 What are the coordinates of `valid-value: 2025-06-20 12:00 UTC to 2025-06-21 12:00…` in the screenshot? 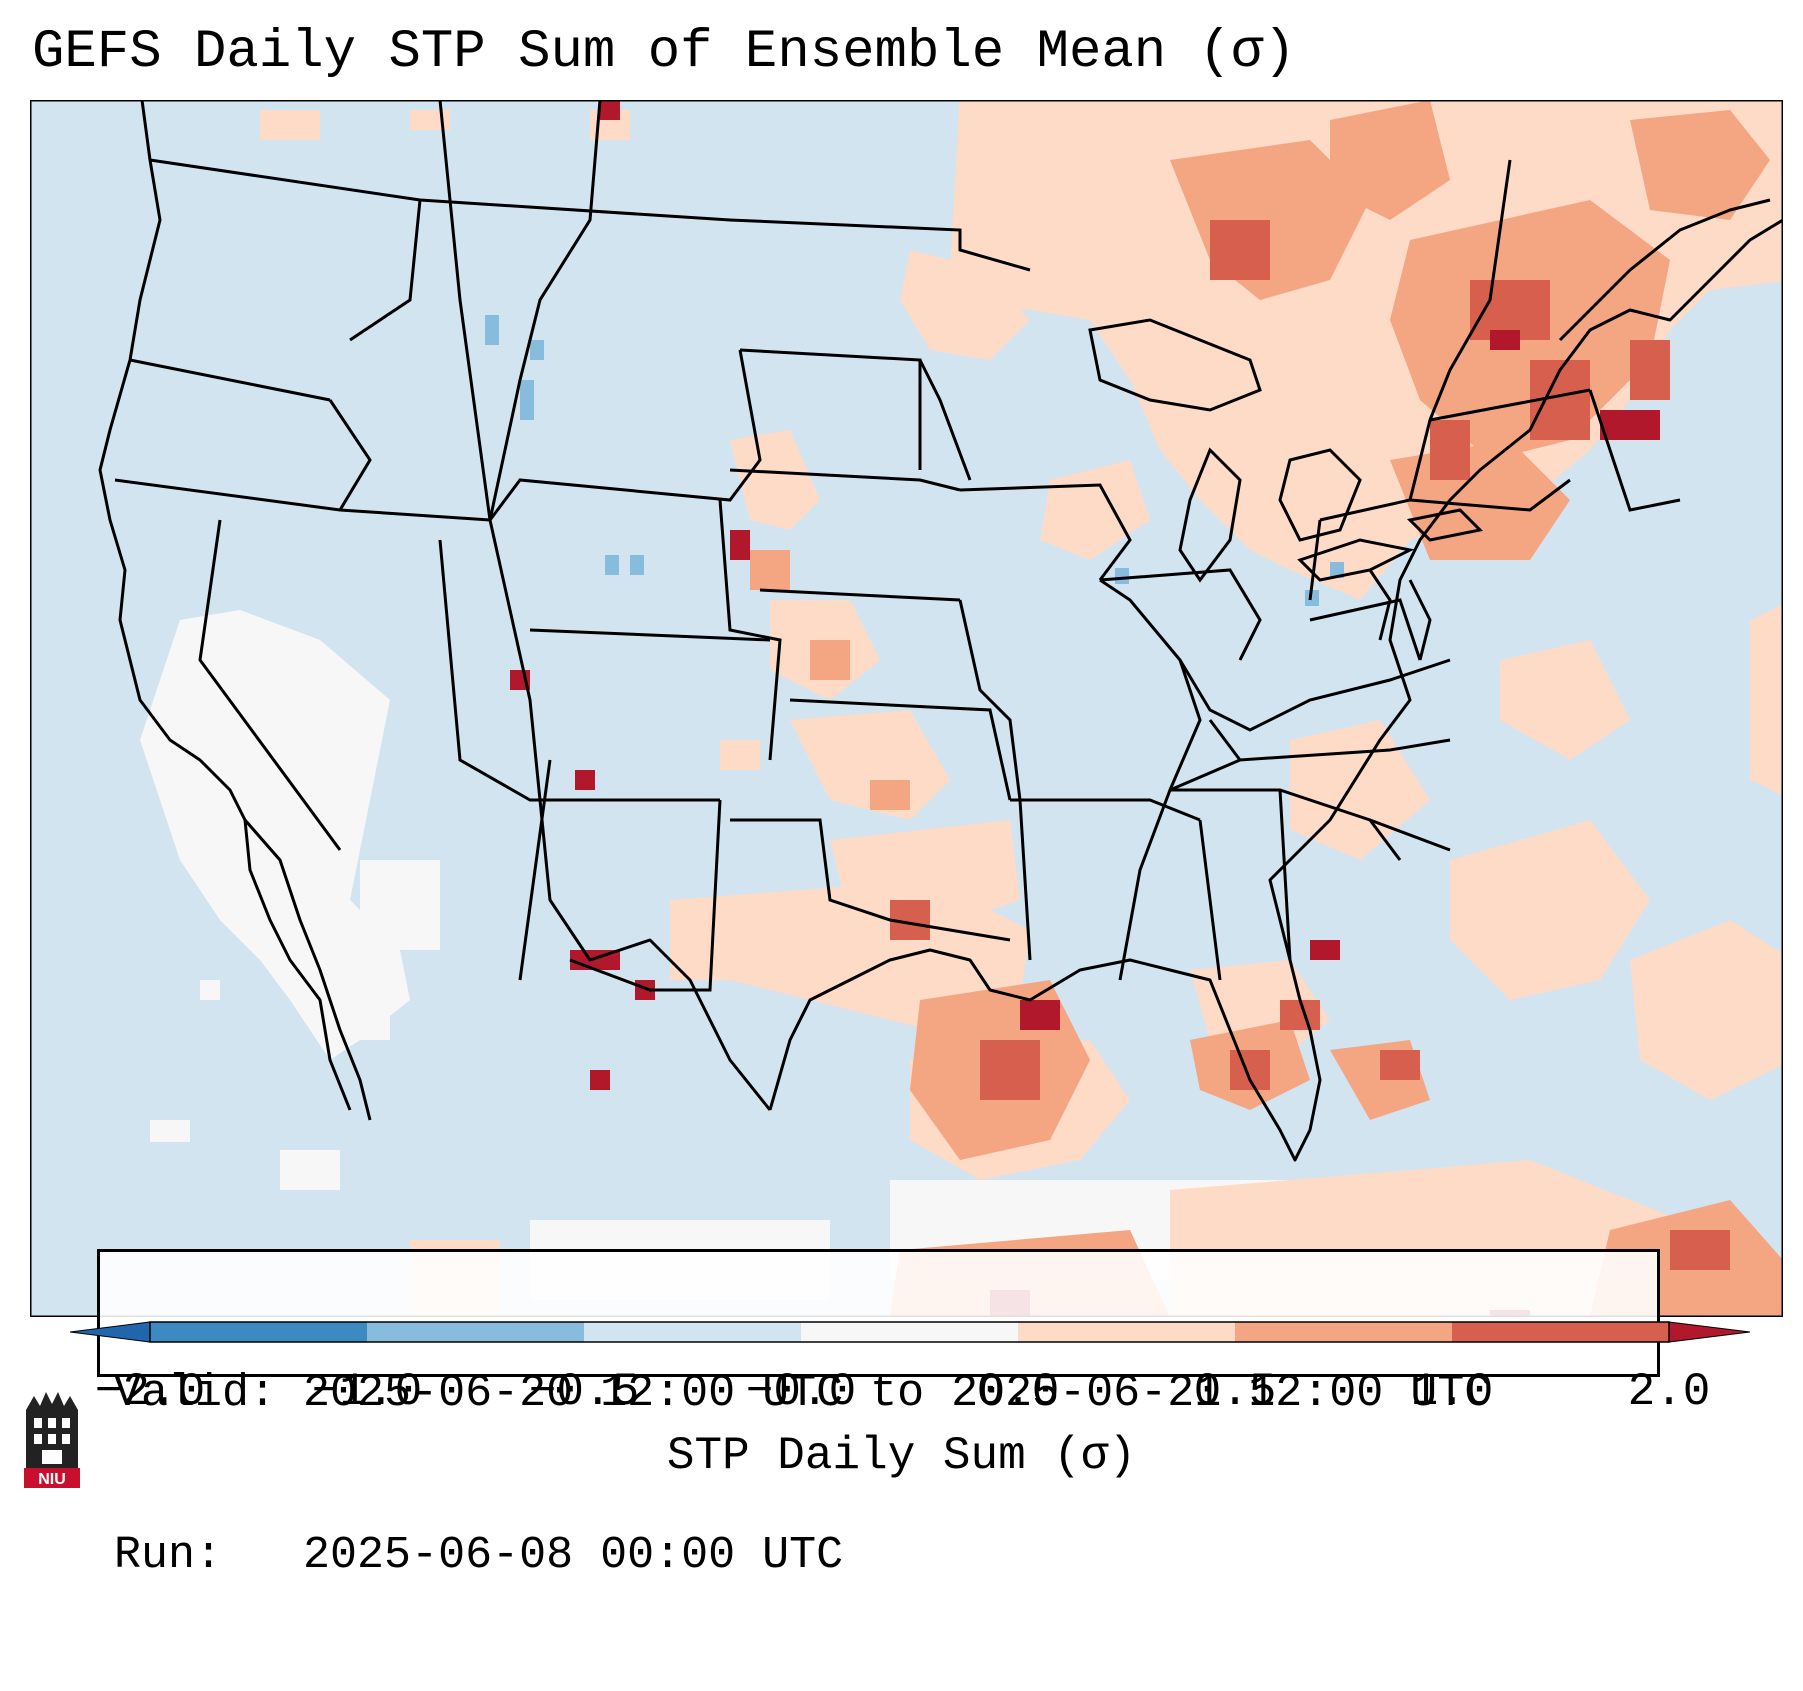 It's located at (897, 1393).